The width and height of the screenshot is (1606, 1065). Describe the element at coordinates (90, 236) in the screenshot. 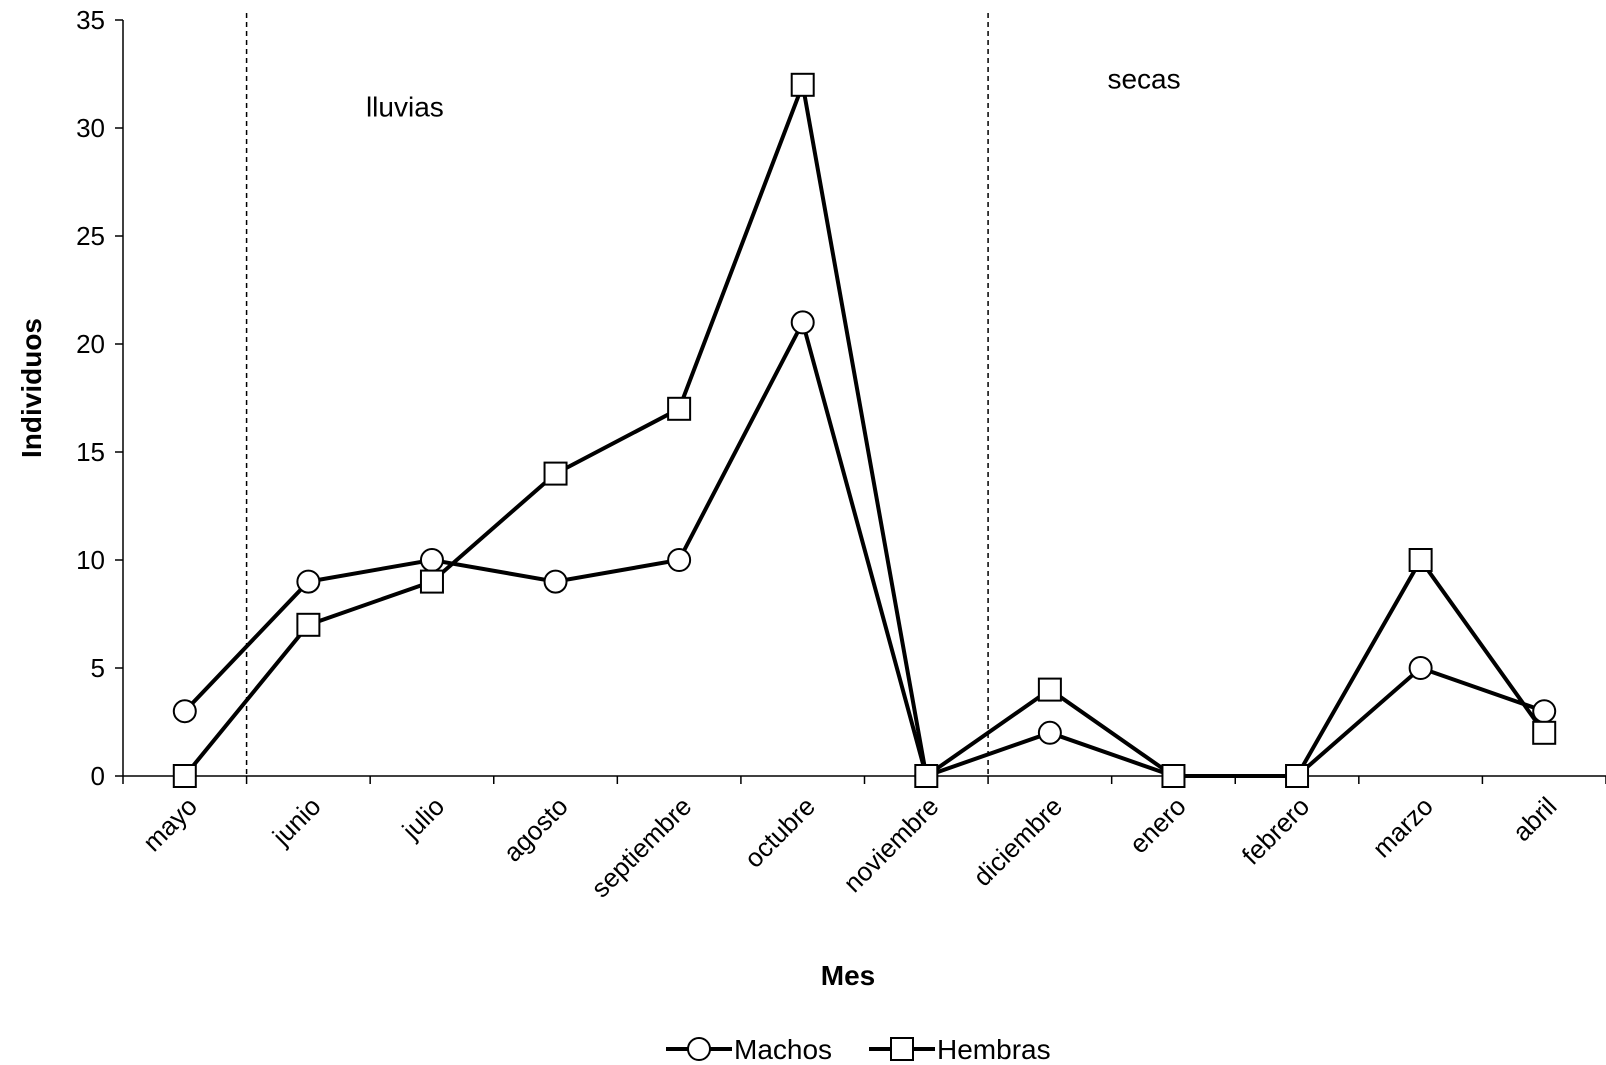

I see `y-tick-label: 25` at that location.